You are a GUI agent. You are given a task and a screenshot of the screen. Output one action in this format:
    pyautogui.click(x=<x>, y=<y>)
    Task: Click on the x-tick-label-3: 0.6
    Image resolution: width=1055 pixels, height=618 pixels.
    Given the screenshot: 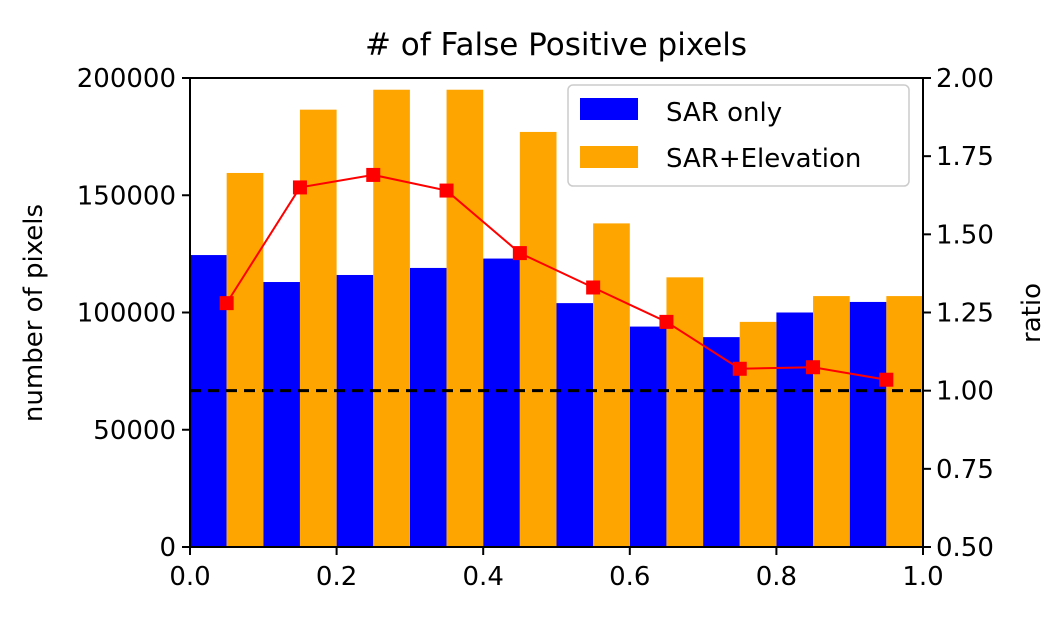 What is the action you would take?
    pyautogui.click(x=629, y=577)
    